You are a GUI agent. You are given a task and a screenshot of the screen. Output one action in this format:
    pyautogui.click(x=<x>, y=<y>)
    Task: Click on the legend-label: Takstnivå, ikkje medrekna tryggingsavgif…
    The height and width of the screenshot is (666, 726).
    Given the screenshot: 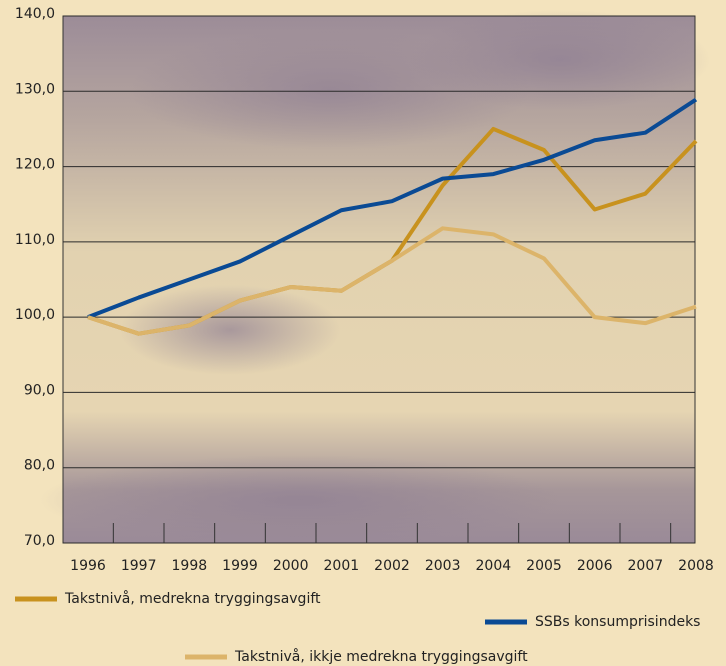 What is the action you would take?
    pyautogui.click(x=381, y=656)
    